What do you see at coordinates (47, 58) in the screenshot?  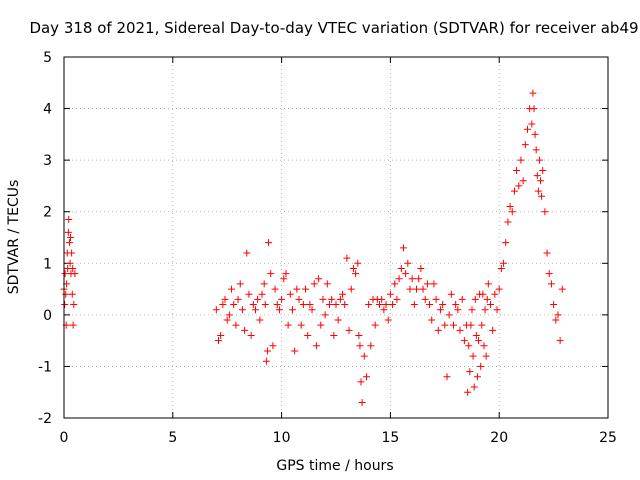 I see `y-tick-label: 5` at bounding box center [47, 58].